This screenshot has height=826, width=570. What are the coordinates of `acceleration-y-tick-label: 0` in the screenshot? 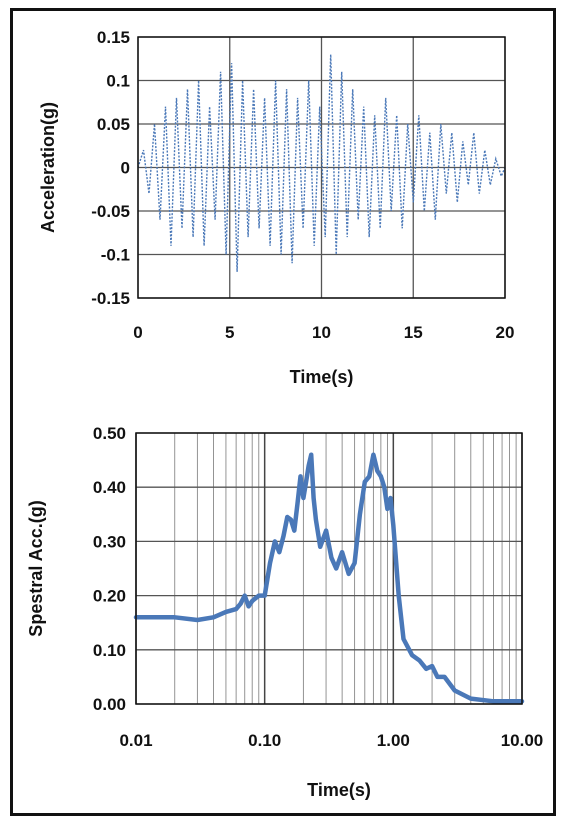 It's located at (125, 168).